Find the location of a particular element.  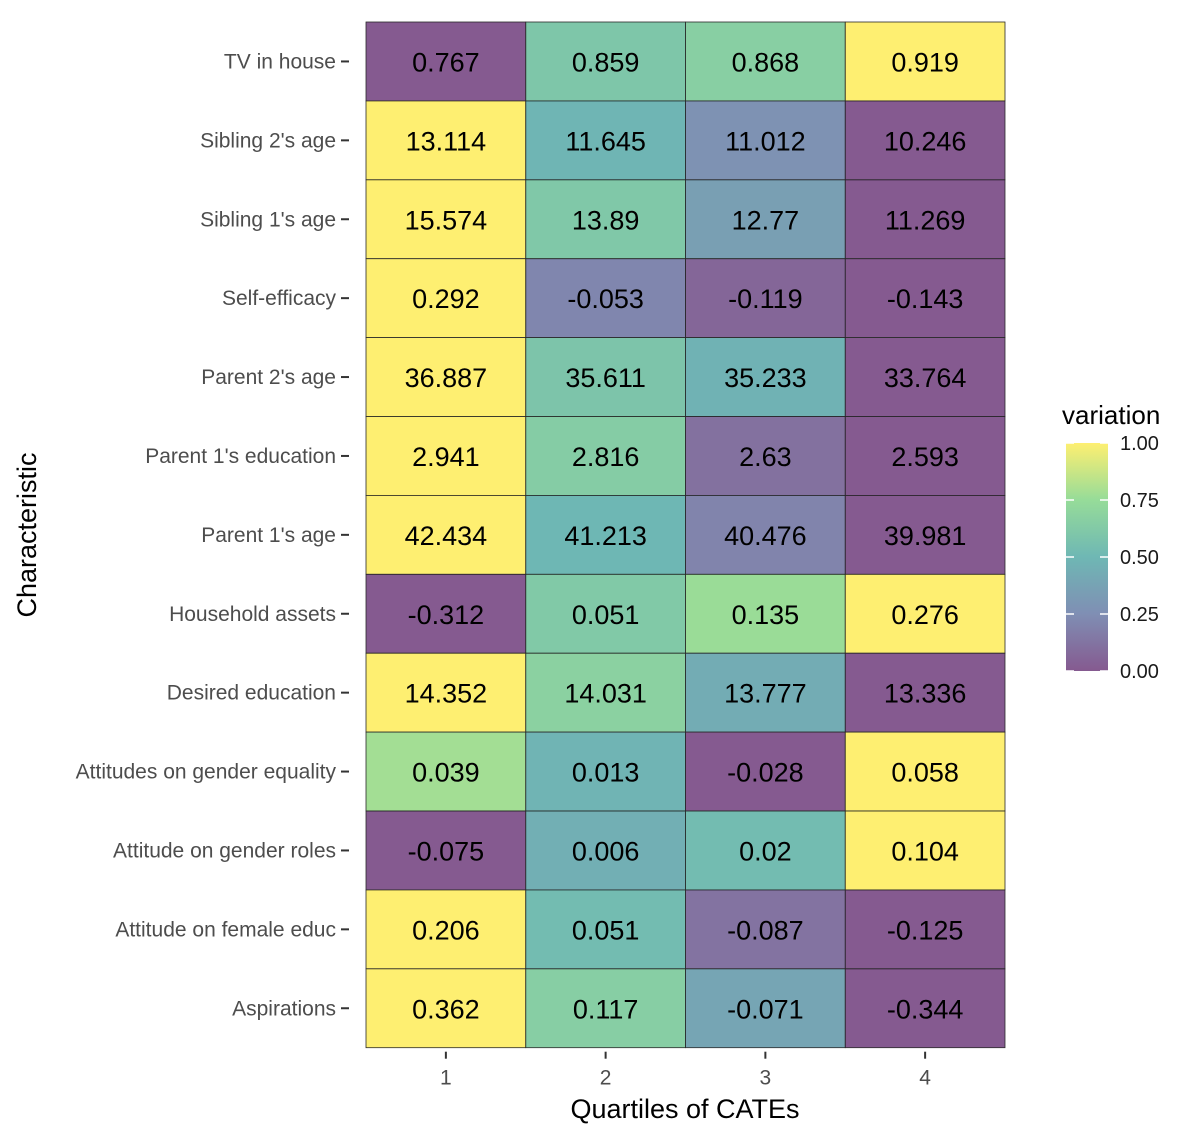

cell-value-label: 0.058 is located at coordinates (925, 773).